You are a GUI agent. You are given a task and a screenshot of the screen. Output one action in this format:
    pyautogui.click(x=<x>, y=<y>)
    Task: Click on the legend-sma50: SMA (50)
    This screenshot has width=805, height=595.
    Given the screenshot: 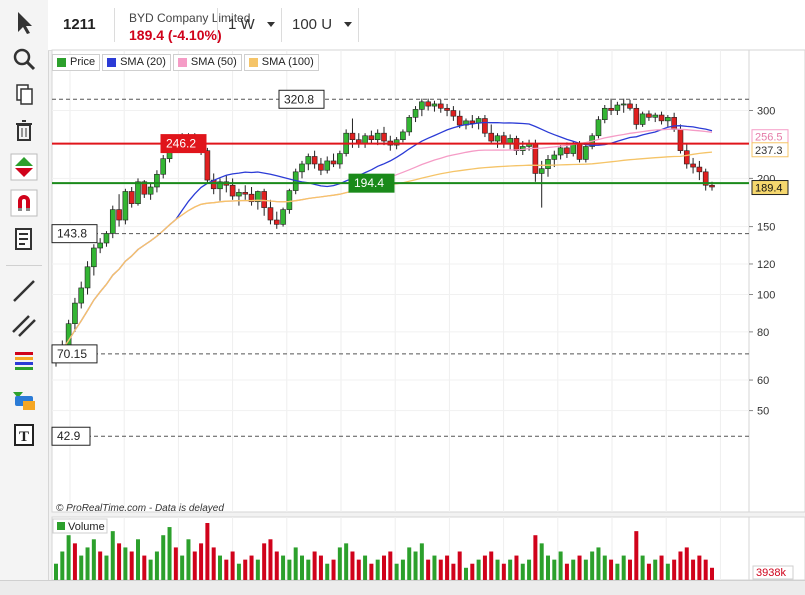 What is the action you would take?
    pyautogui.click(x=207, y=62)
    